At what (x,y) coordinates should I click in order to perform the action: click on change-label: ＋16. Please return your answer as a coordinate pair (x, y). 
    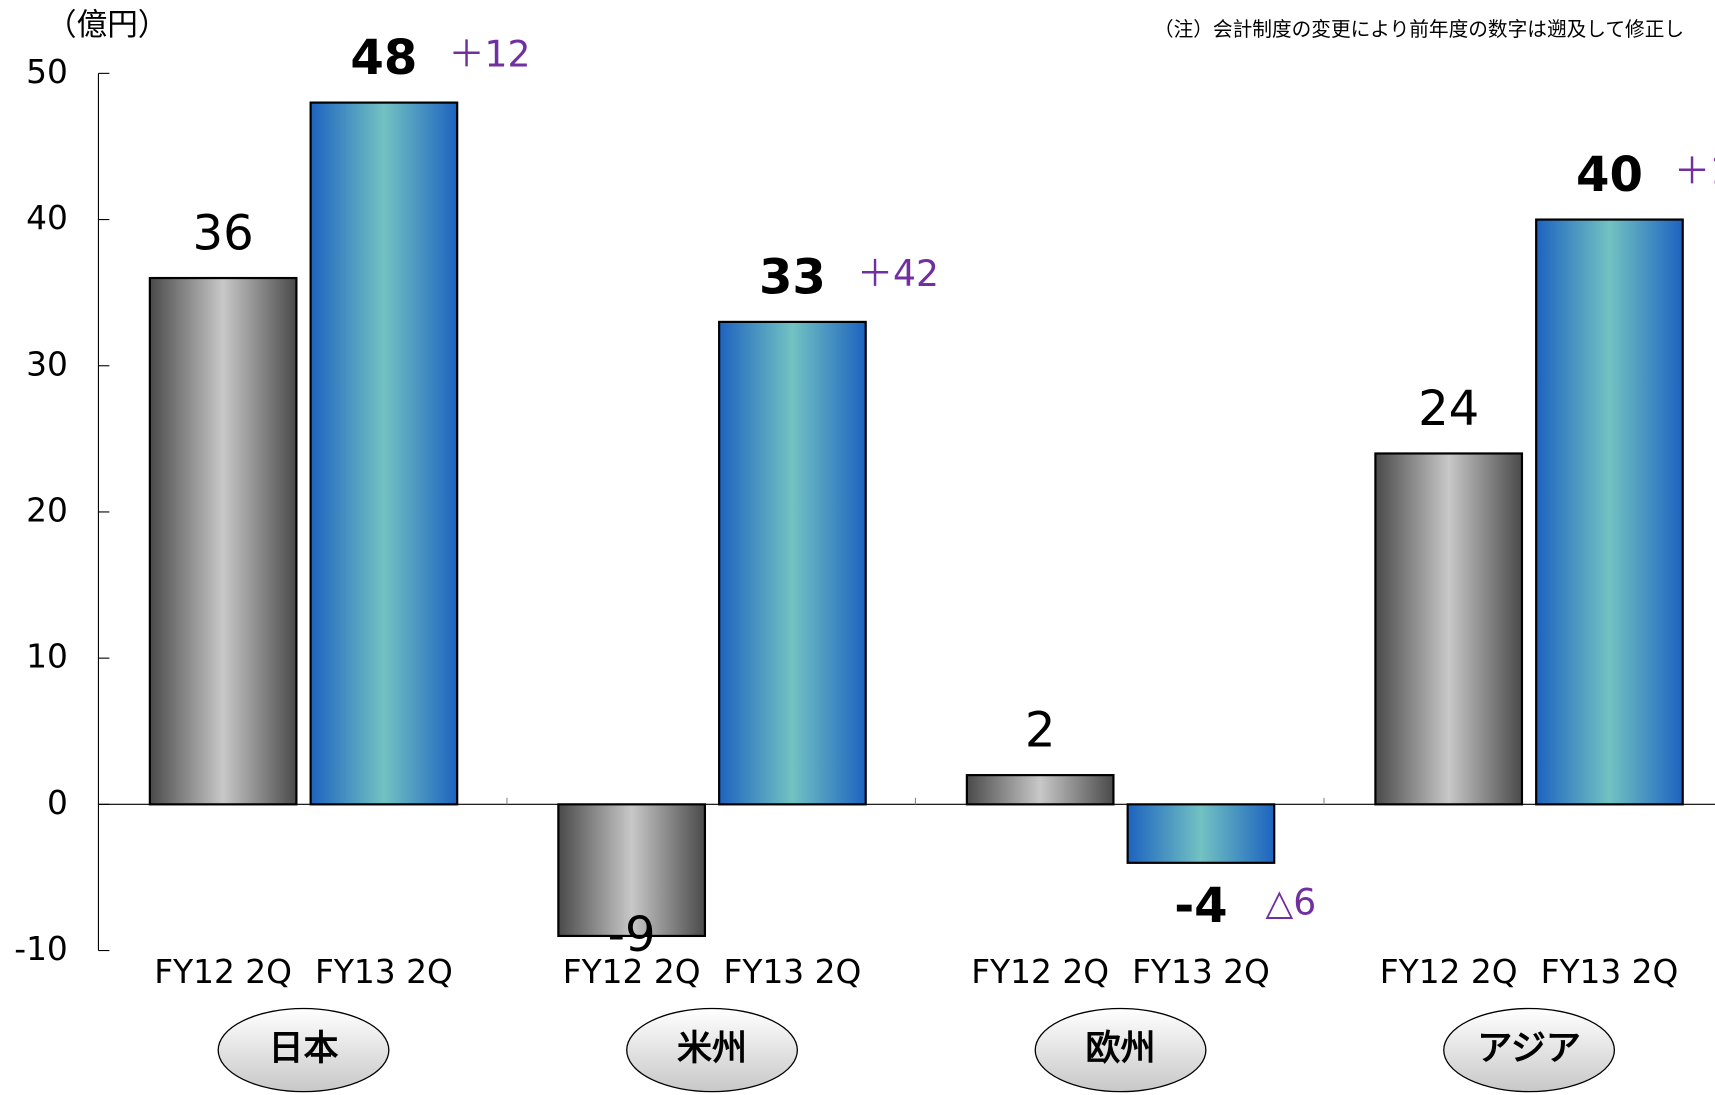
    Looking at the image, I should click on (1694, 172).